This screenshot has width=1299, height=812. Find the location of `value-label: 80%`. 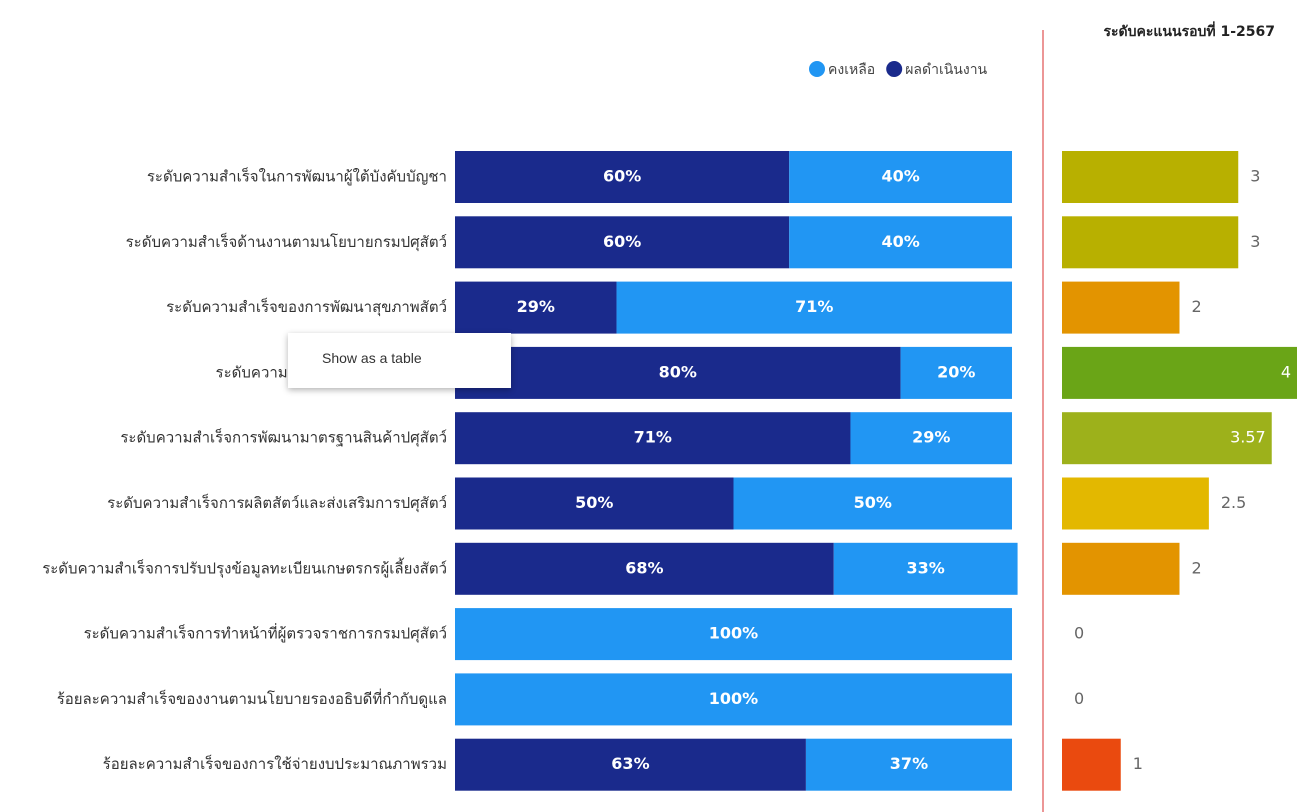

value-label: 80% is located at coordinates (678, 371).